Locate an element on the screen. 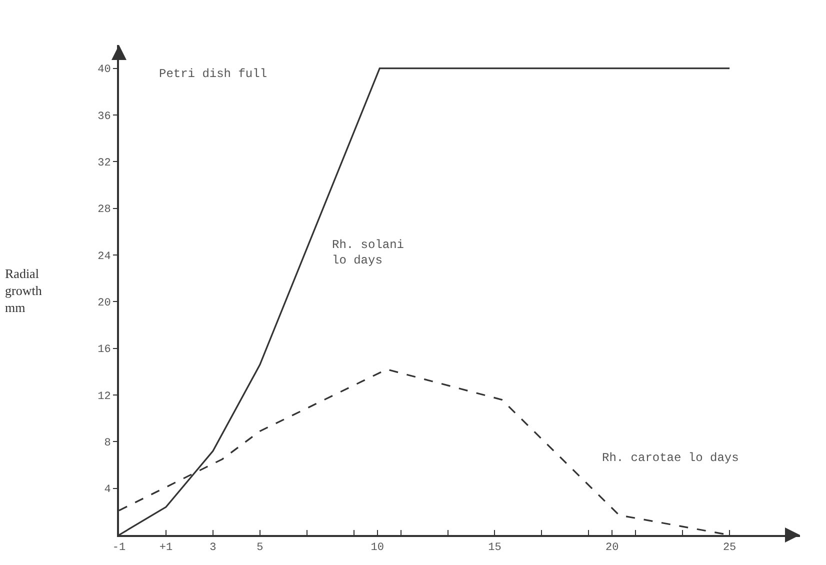 Image resolution: width=826 pixels, height=565 pixels. y-tick-label: 16 is located at coordinates (104, 350).